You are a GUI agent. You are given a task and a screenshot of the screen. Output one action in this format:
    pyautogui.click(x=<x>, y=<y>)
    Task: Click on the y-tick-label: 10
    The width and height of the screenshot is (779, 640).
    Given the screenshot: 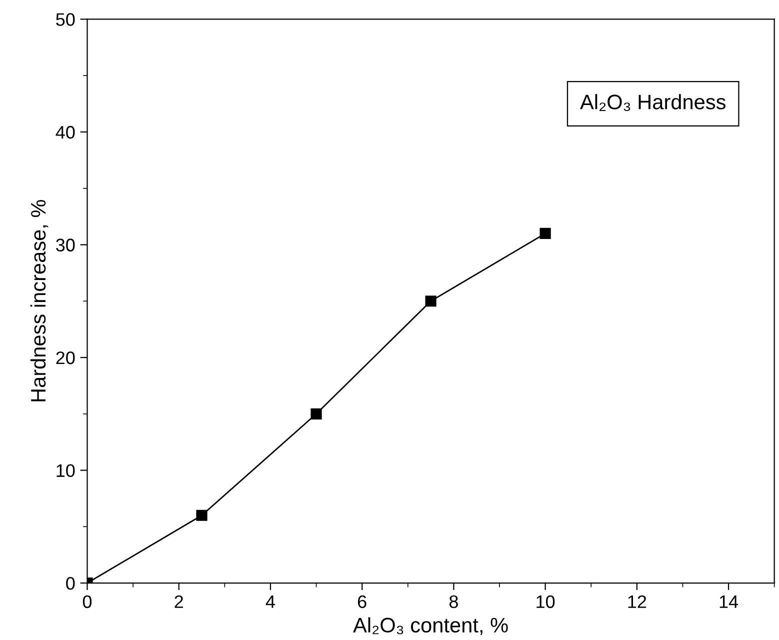 What is the action you would take?
    pyautogui.click(x=65, y=470)
    